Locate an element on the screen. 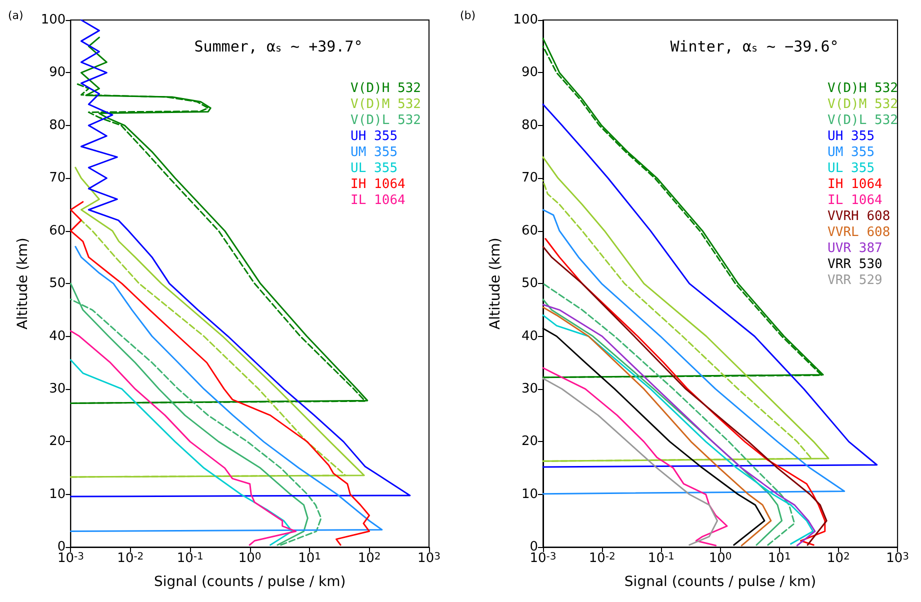  text: VRR 530 is located at coordinates (855, 264).